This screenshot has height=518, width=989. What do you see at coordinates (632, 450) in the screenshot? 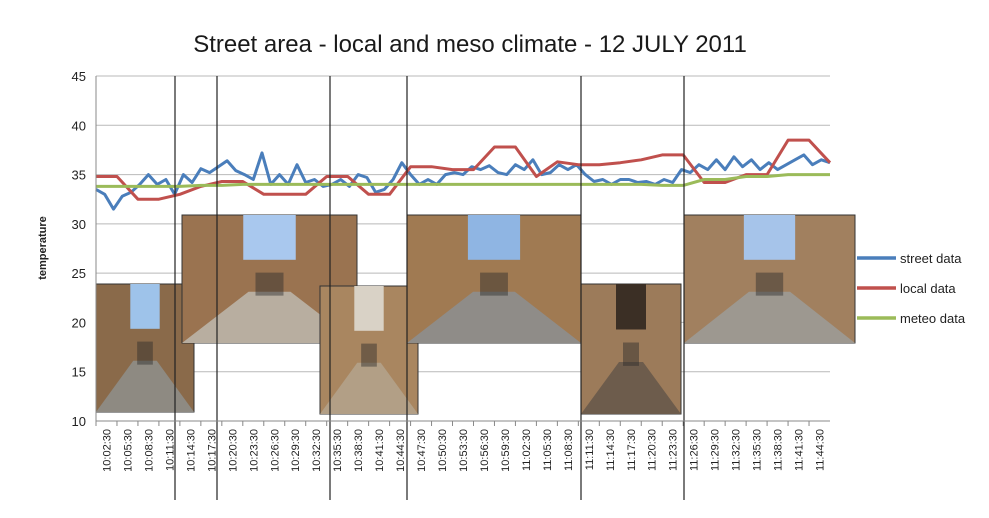
I see `x-tick-label: 11:17:30` at bounding box center [632, 450].